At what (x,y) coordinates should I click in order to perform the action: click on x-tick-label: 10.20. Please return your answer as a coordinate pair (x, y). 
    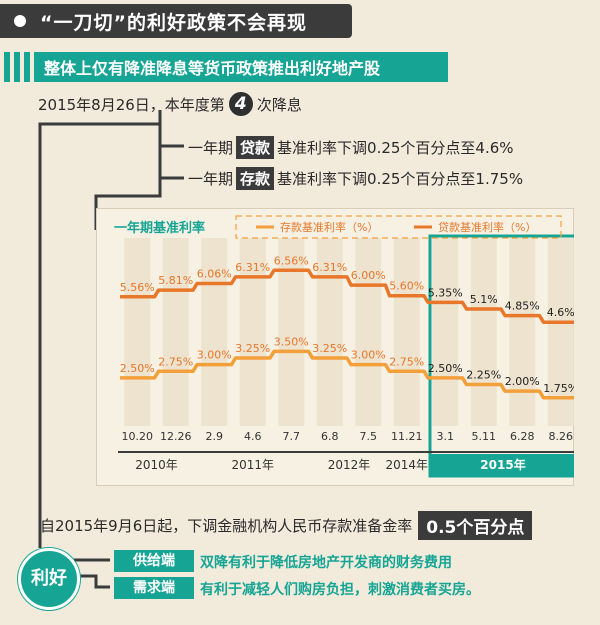
    Looking at the image, I should click on (138, 436).